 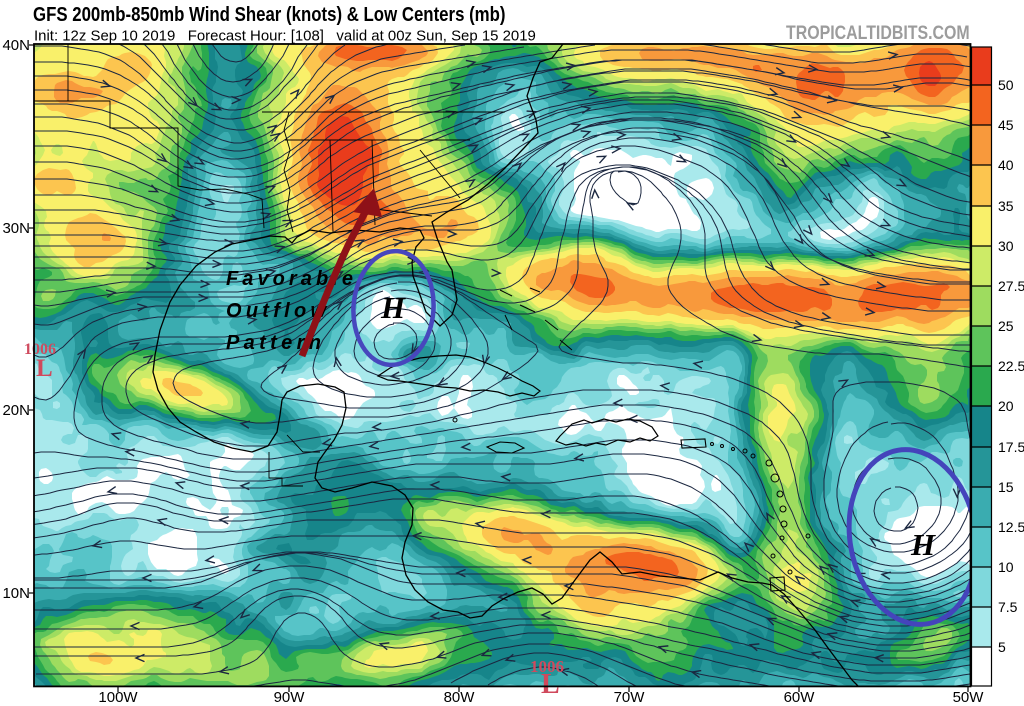 I want to click on svg-text: 45, so click(x=1006, y=125).